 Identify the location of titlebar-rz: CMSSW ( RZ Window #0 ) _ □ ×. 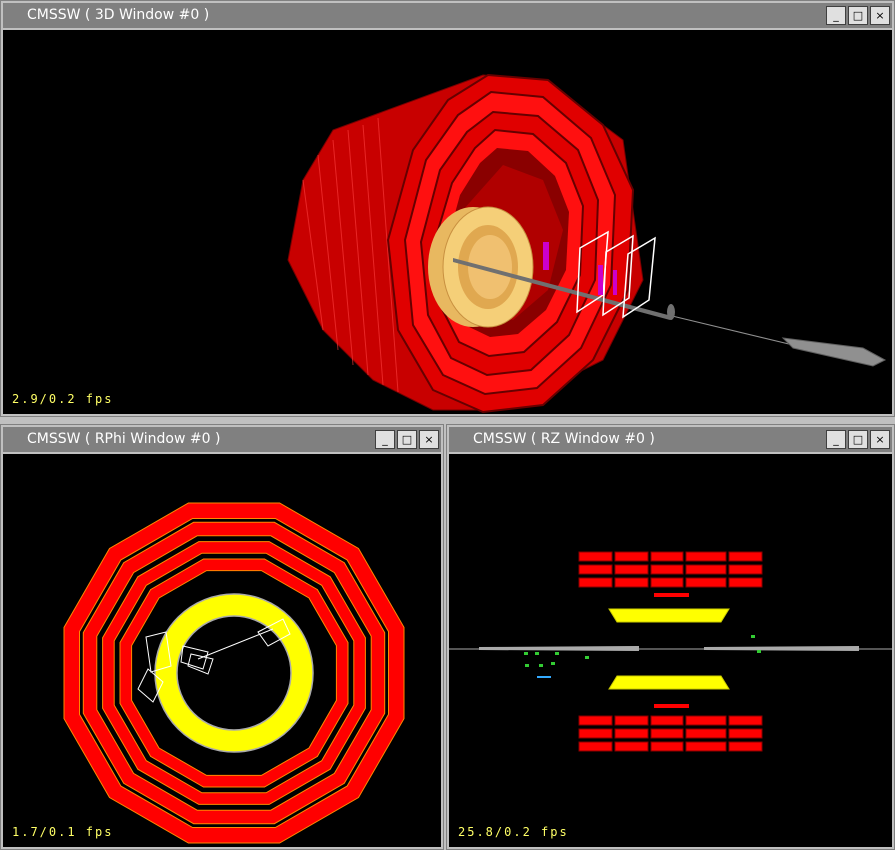
(670, 439).